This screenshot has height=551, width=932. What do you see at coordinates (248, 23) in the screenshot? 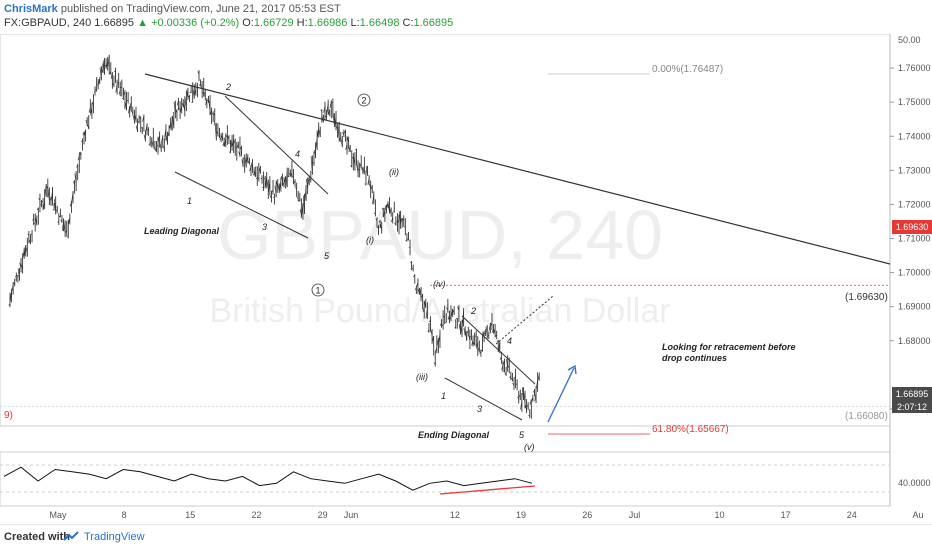
I see `open-label: O:` at bounding box center [248, 23].